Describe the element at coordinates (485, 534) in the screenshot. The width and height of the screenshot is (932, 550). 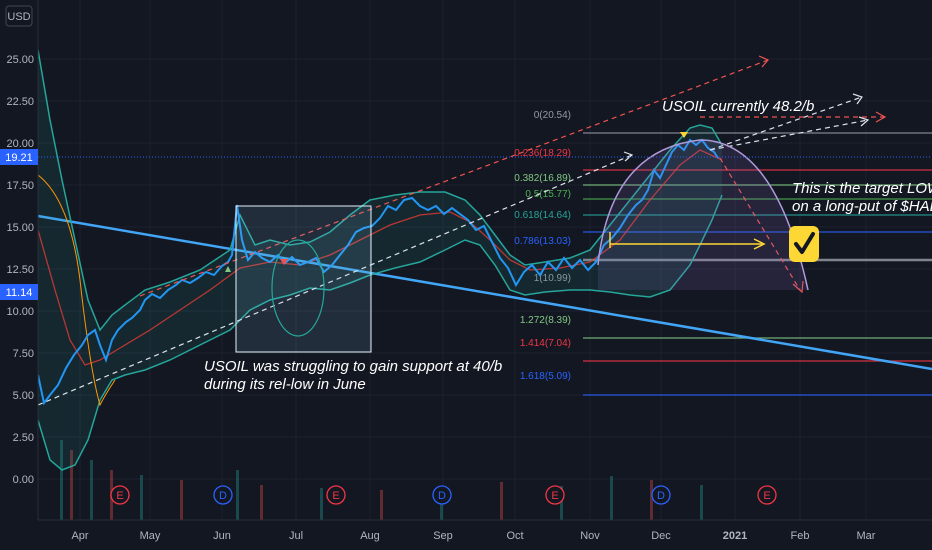
I see `time-axis: Apr May Jun Jul Aug Sep Oct Nov Dec 2021 Feb Mar` at that location.